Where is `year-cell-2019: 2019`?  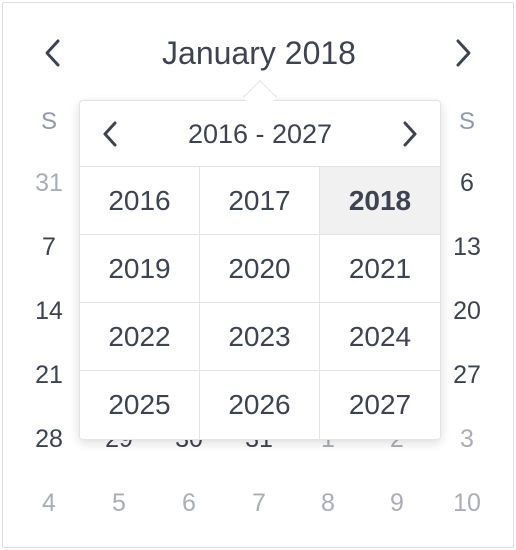 year-cell-2019: 2019 is located at coordinates (140, 269).